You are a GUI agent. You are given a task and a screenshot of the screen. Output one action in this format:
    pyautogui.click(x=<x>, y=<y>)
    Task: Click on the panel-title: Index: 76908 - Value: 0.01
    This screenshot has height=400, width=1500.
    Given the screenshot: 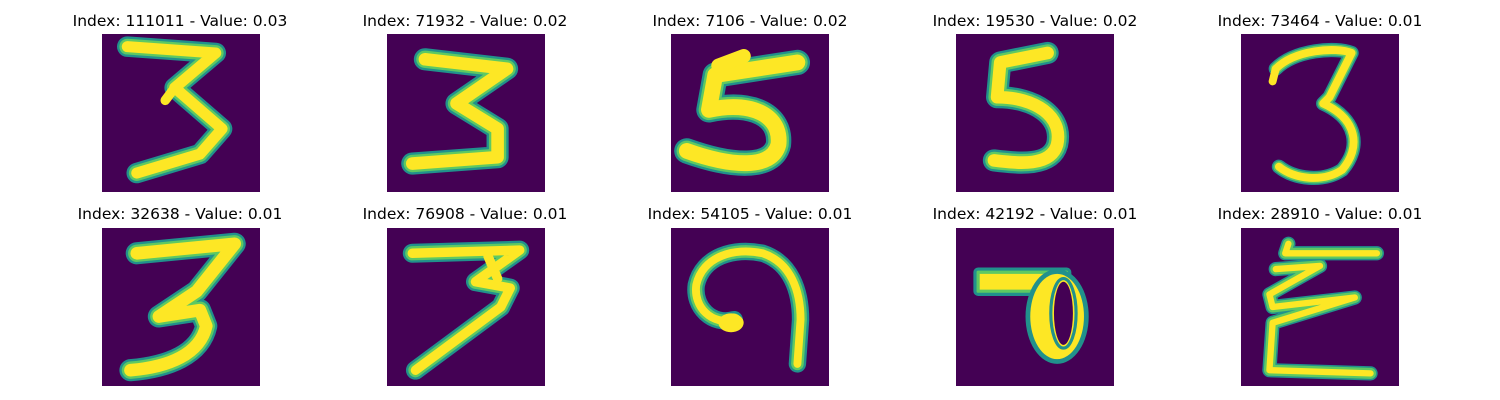 What is the action you would take?
    pyautogui.click(x=465, y=214)
    